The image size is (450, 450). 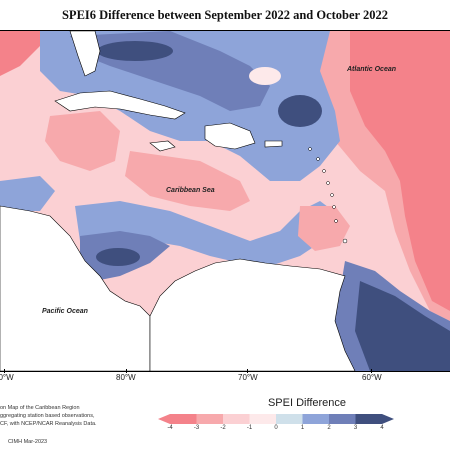 What do you see at coordinates (324, 228) in the screenshot?
I see `venezuela-negative-zone` at bounding box center [324, 228].